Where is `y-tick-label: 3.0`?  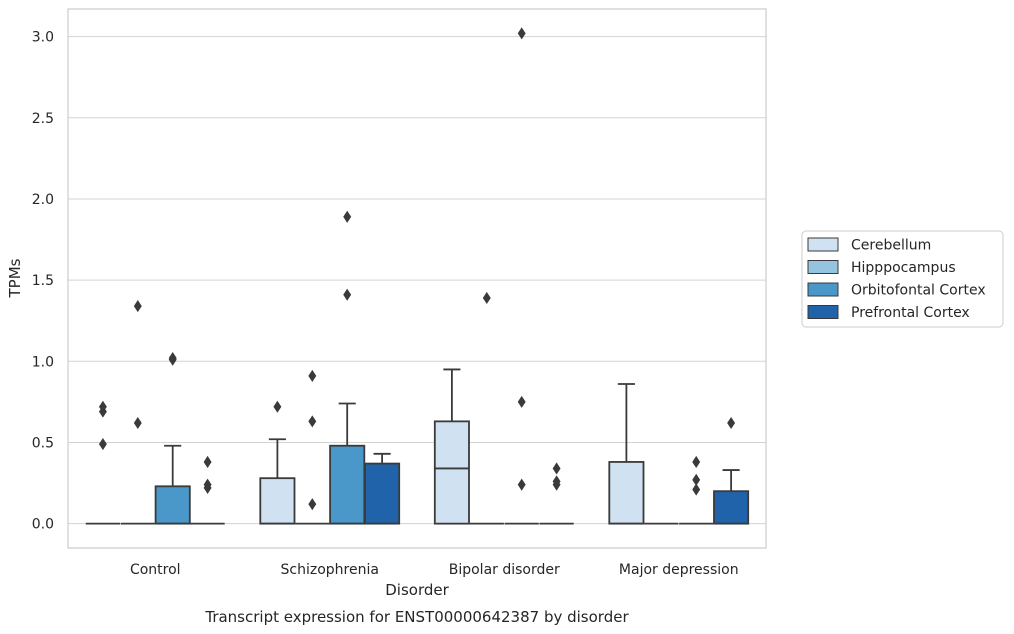
y-tick-label: 3.0 is located at coordinates (43, 38).